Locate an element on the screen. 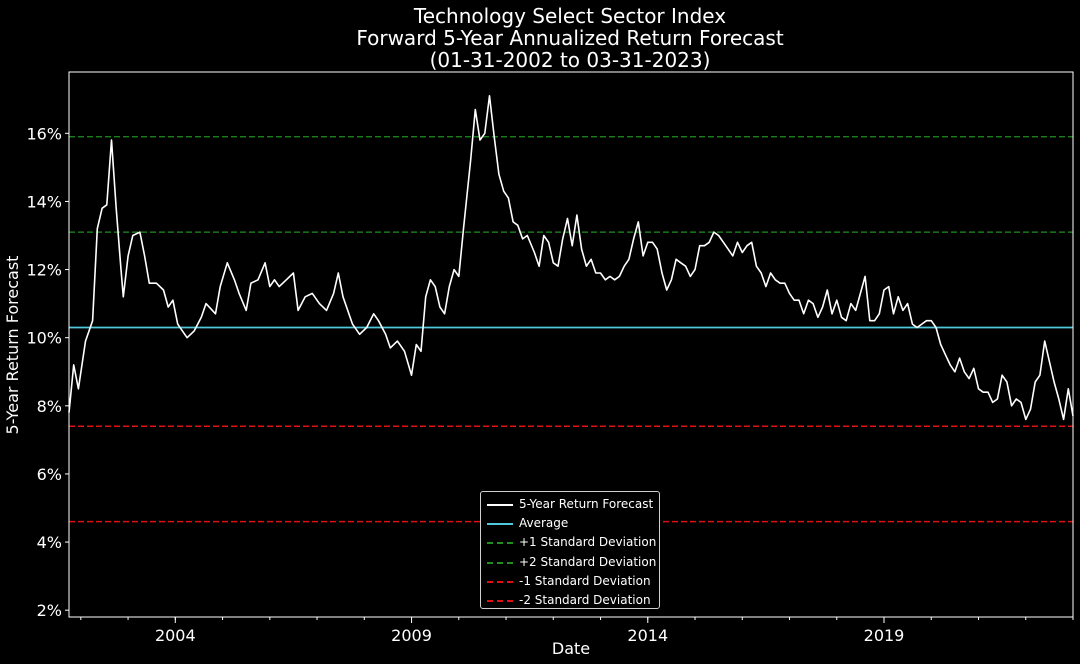 Image resolution: width=1080 pixels, height=664 pixels. chart-date-range: (01-31-2002 to 03-31-2023) is located at coordinates (570, 60).